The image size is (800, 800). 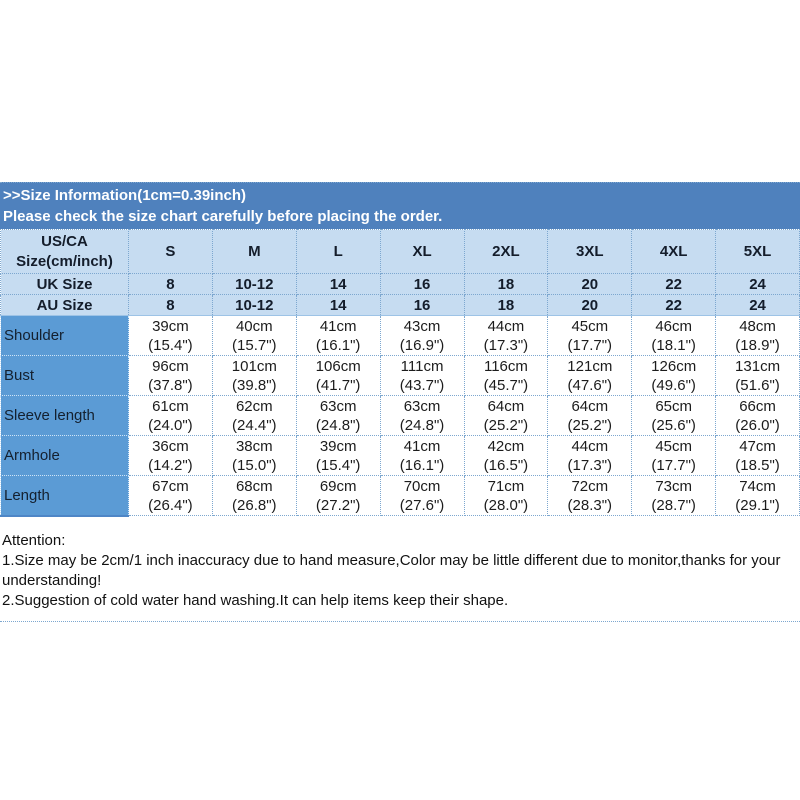 What do you see at coordinates (64, 455) in the screenshot?
I see `measurement-label: Armhole` at bounding box center [64, 455].